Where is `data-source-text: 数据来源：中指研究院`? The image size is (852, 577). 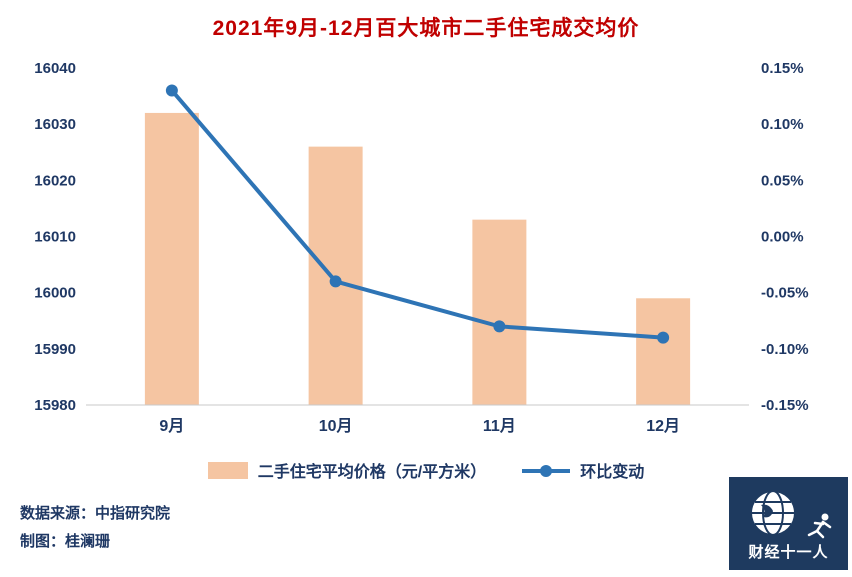 data-source-text: 数据来源：中指研究院 is located at coordinates (95, 513).